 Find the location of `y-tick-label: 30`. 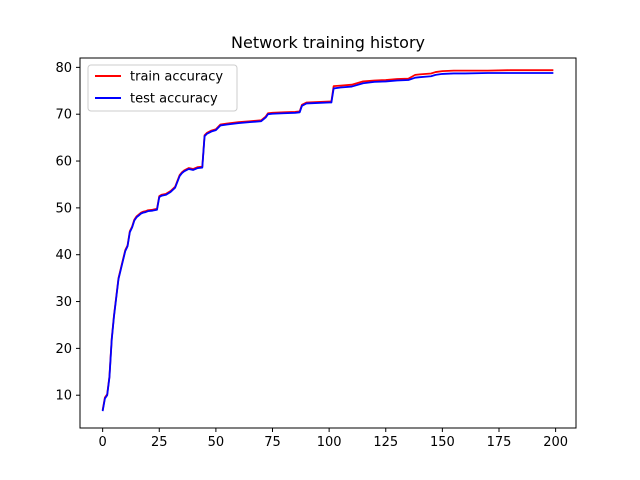

y-tick-label: 30 is located at coordinates (63, 302).